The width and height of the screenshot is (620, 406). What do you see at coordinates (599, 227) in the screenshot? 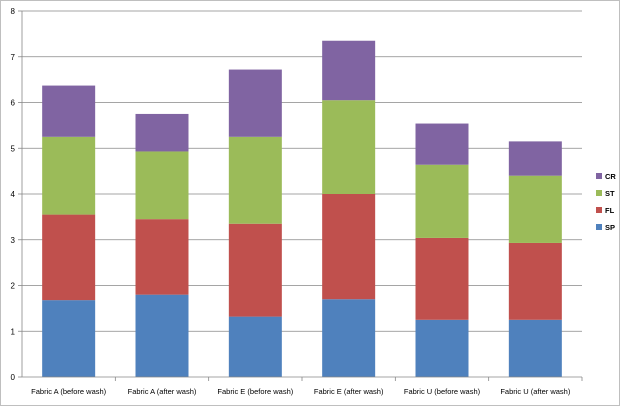
I see `legend-swatch-sp` at bounding box center [599, 227].